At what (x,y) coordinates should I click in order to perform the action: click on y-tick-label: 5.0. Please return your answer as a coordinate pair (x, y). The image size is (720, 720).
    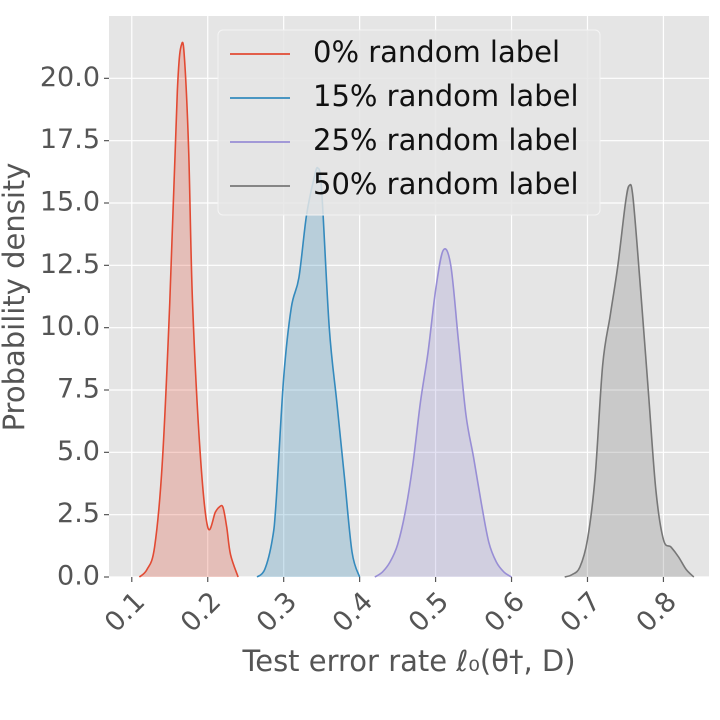
    Looking at the image, I should click on (78, 451).